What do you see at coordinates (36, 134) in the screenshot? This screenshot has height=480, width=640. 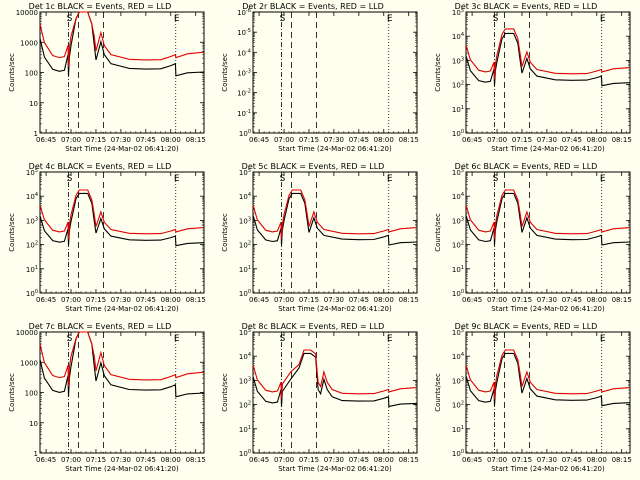 I see `y-tick-label: 1` at bounding box center [36, 134].